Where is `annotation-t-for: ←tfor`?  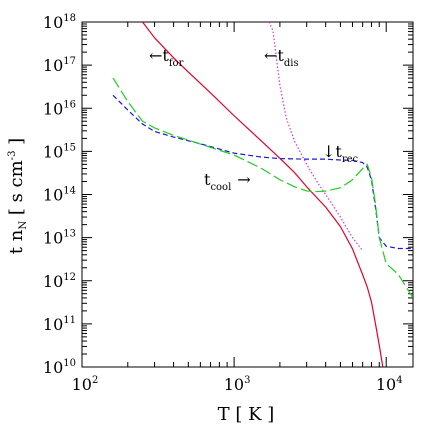
annotation-t-for: ←tfor is located at coordinates (166, 57).